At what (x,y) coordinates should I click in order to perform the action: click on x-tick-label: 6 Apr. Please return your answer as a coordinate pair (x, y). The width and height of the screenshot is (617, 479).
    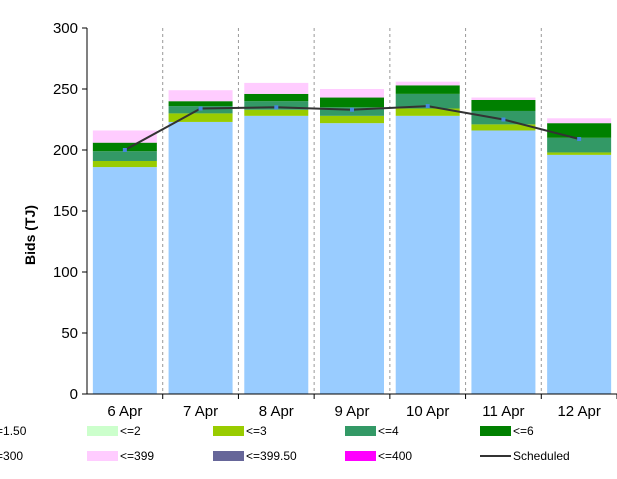
    Looking at the image, I should click on (124, 411).